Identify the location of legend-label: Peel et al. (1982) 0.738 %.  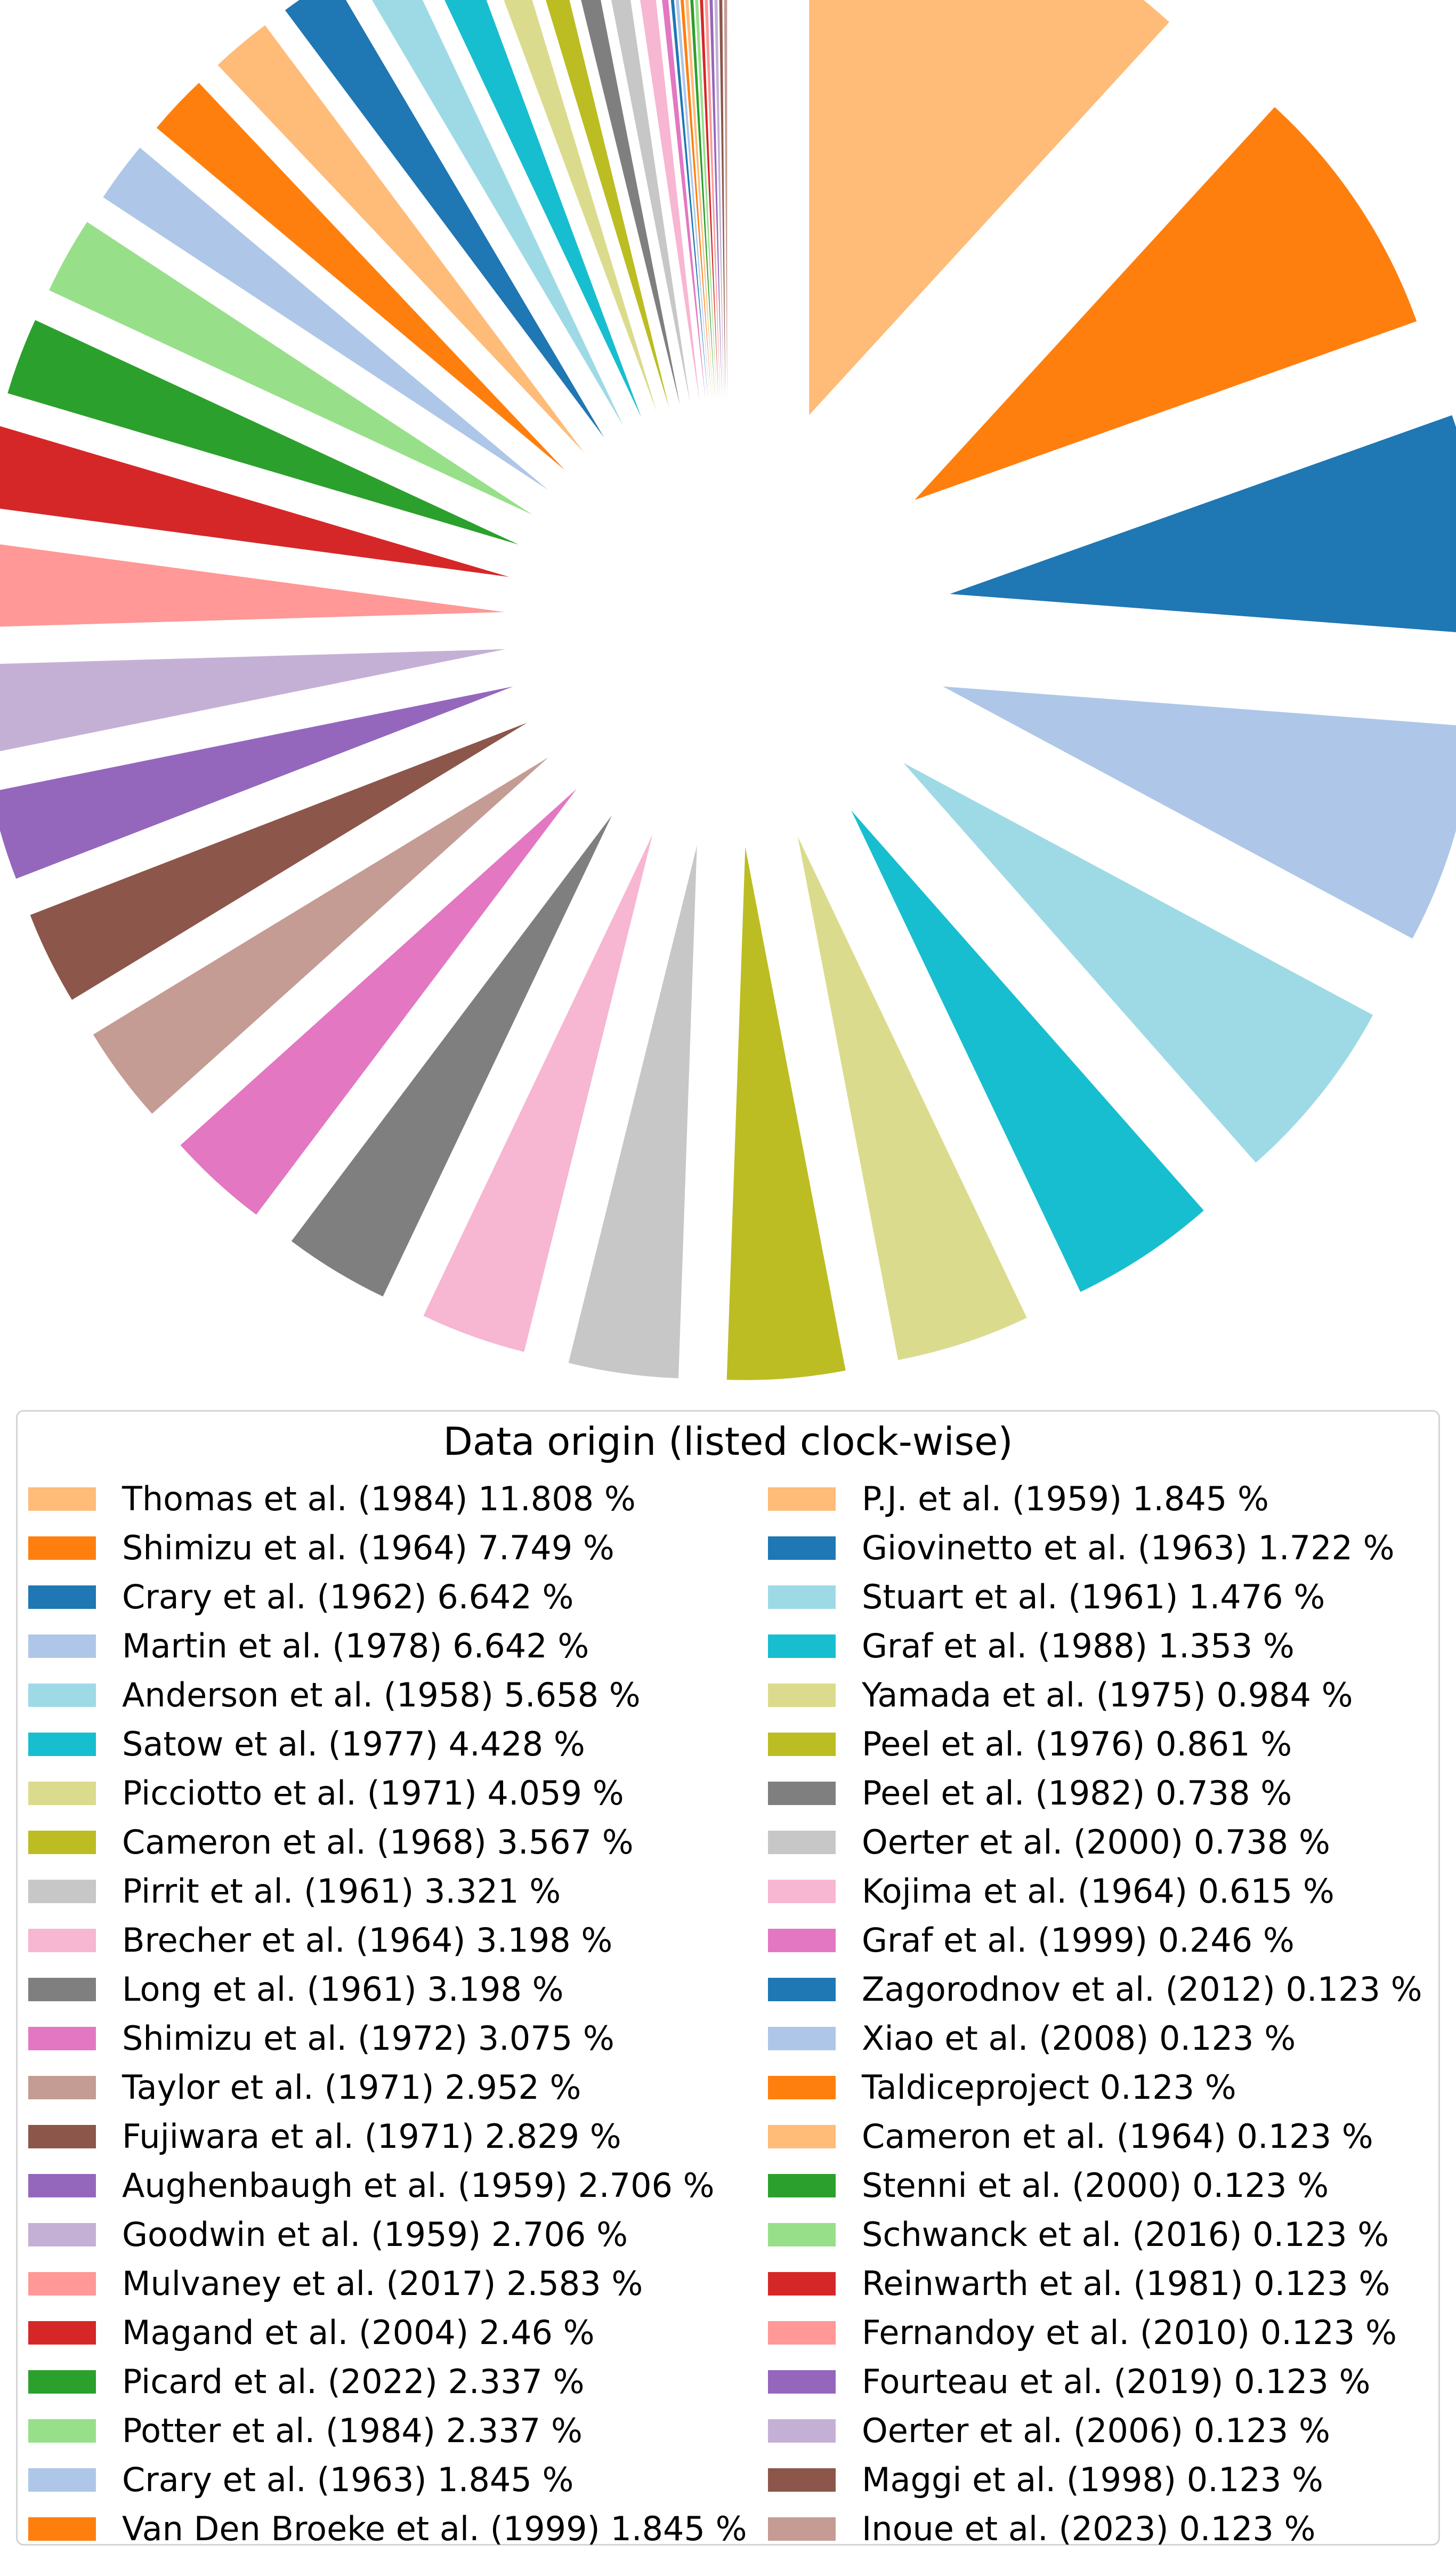
(1077, 1793).